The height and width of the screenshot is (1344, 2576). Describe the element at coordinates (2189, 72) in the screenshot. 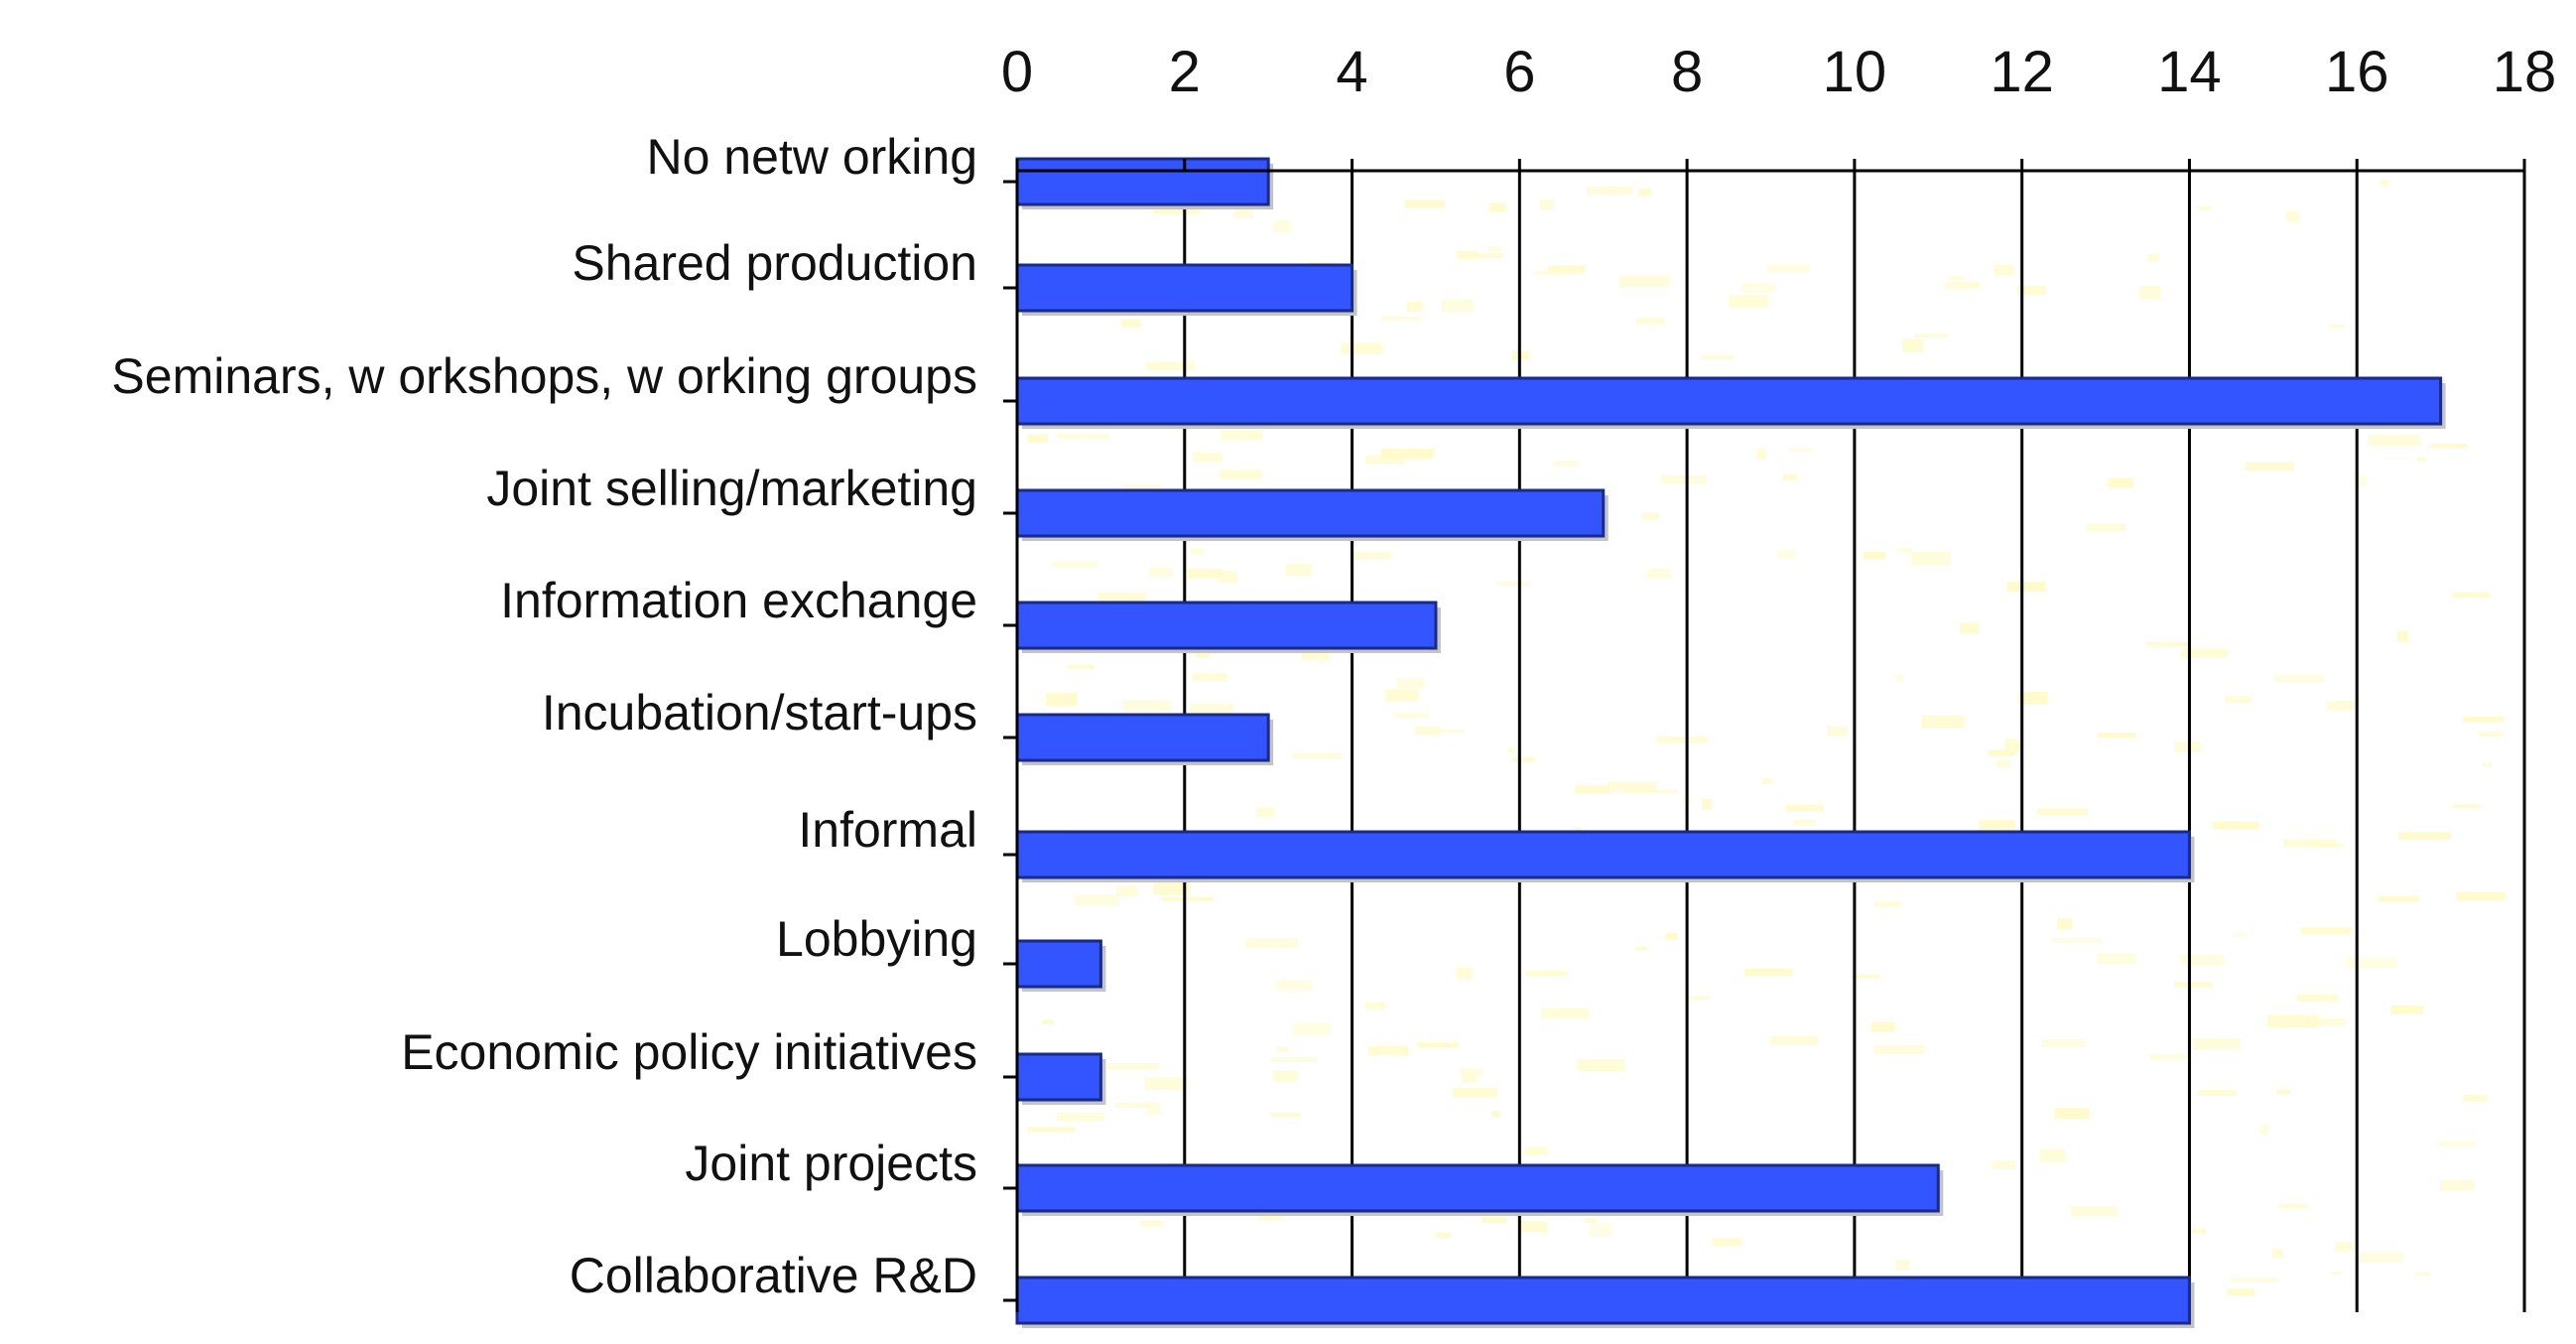

I see `x-tick-label: 14` at that location.